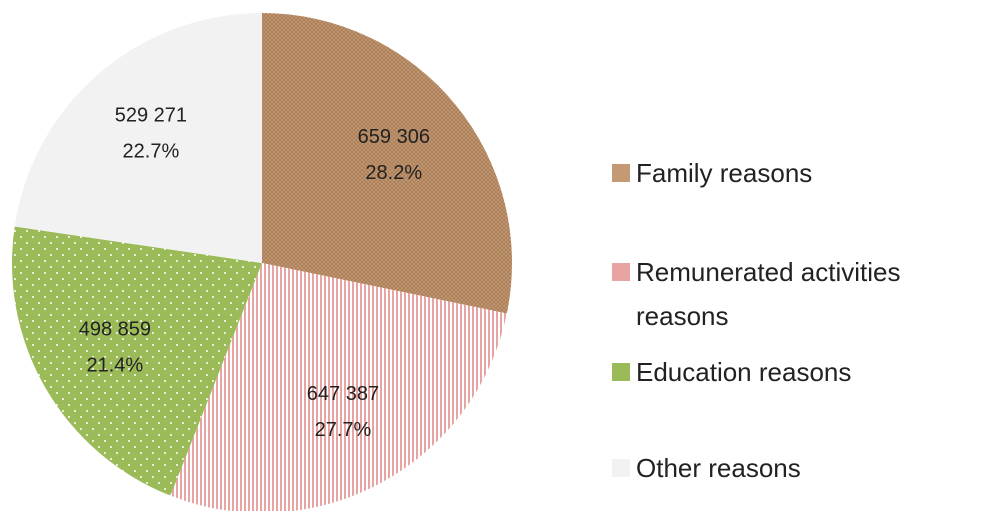 This screenshot has width=982, height=511. Describe the element at coordinates (744, 372) in the screenshot. I see `legend-label: Education reasons` at that location.